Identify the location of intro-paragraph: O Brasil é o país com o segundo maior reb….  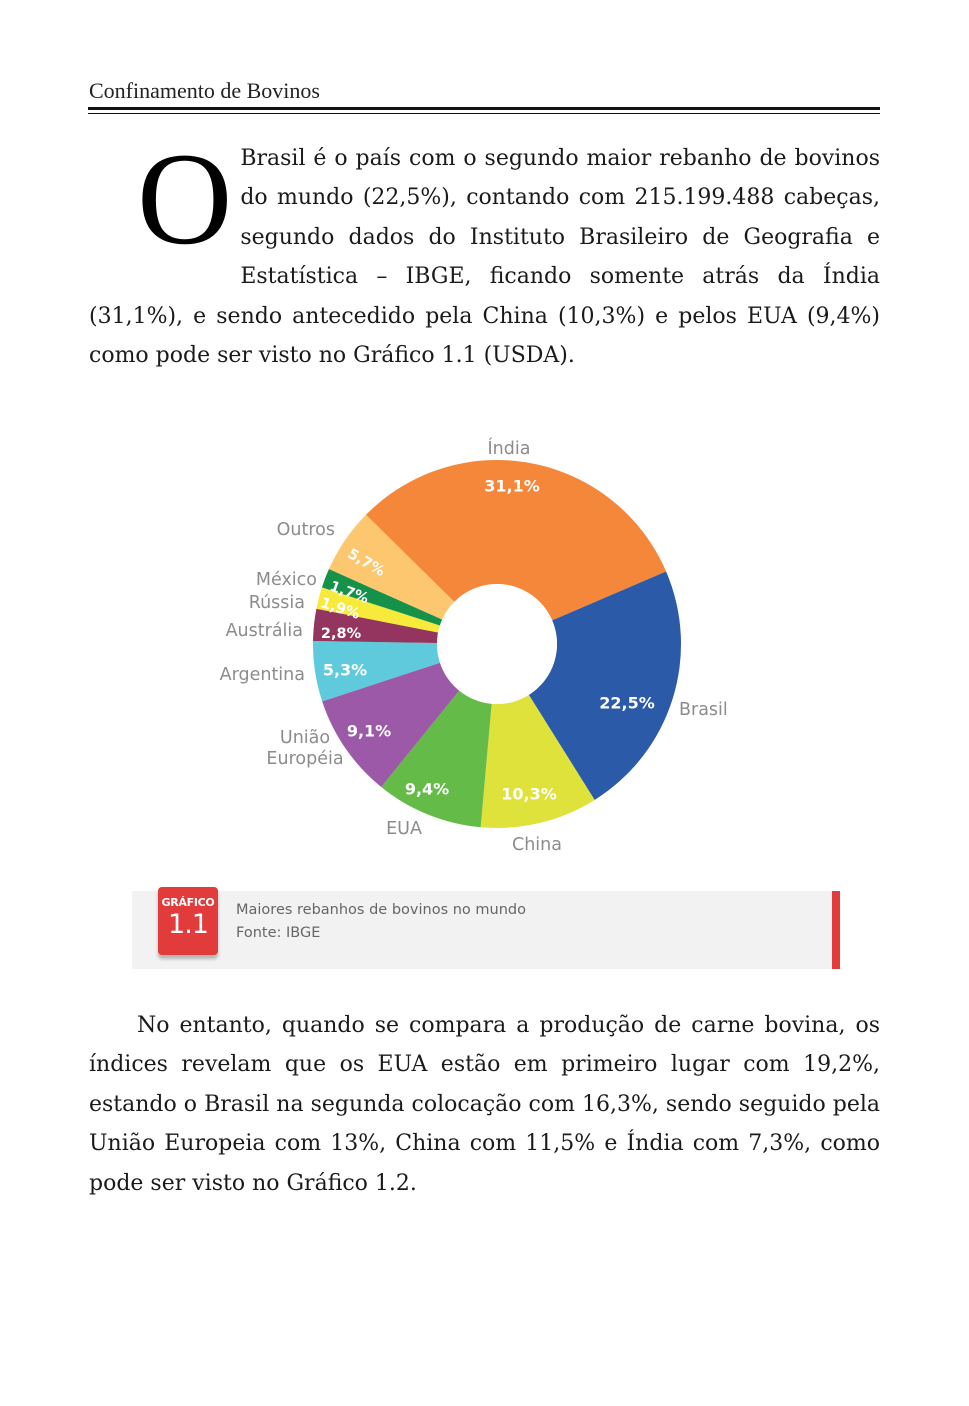
(484, 250).